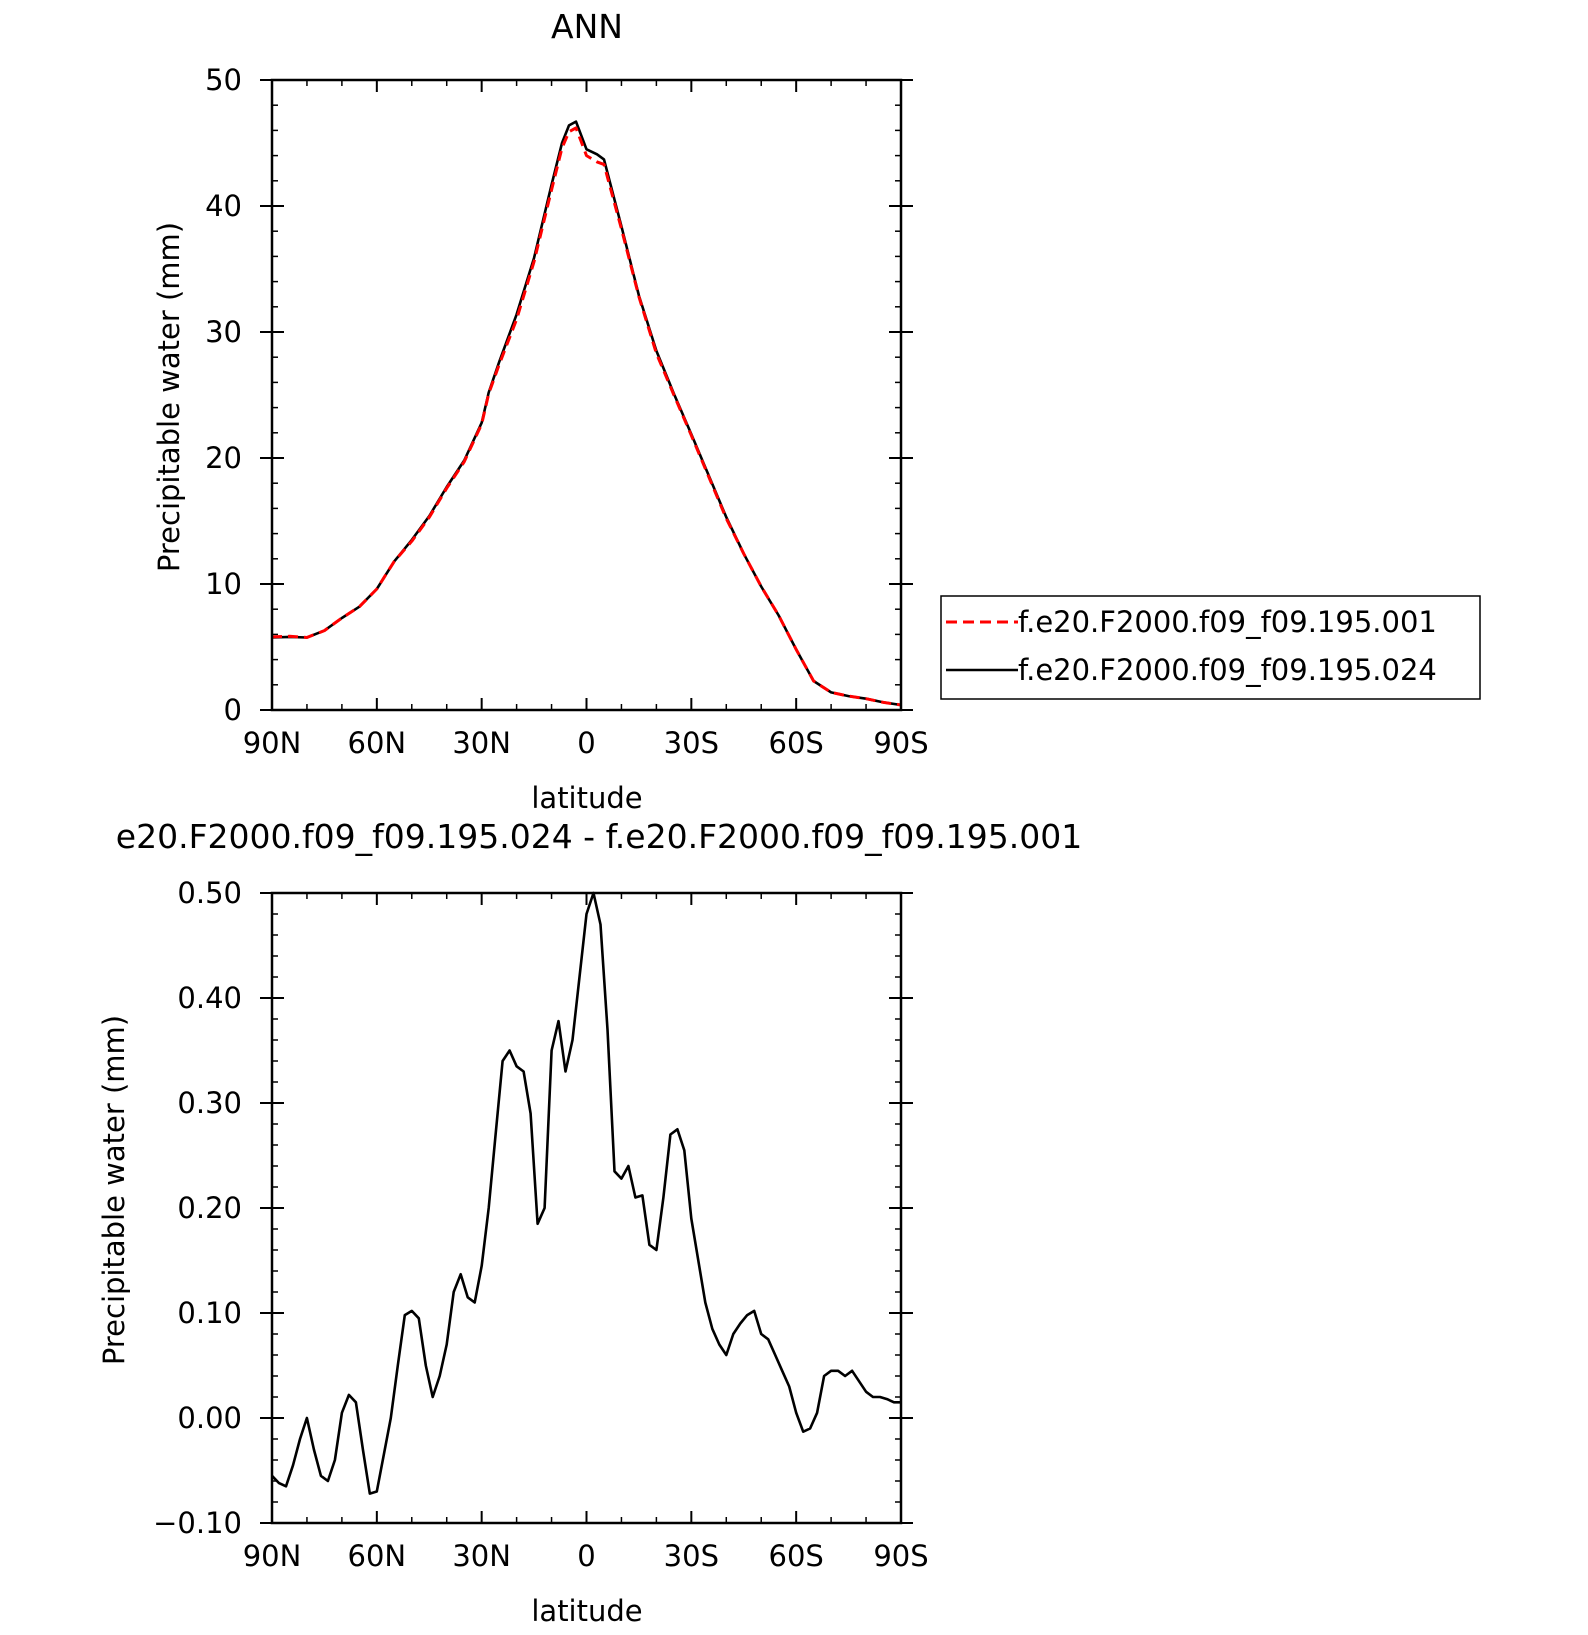  Describe the element at coordinates (209, 1313) in the screenshot. I see `bottom-y-tick-label: 0.10` at that location.